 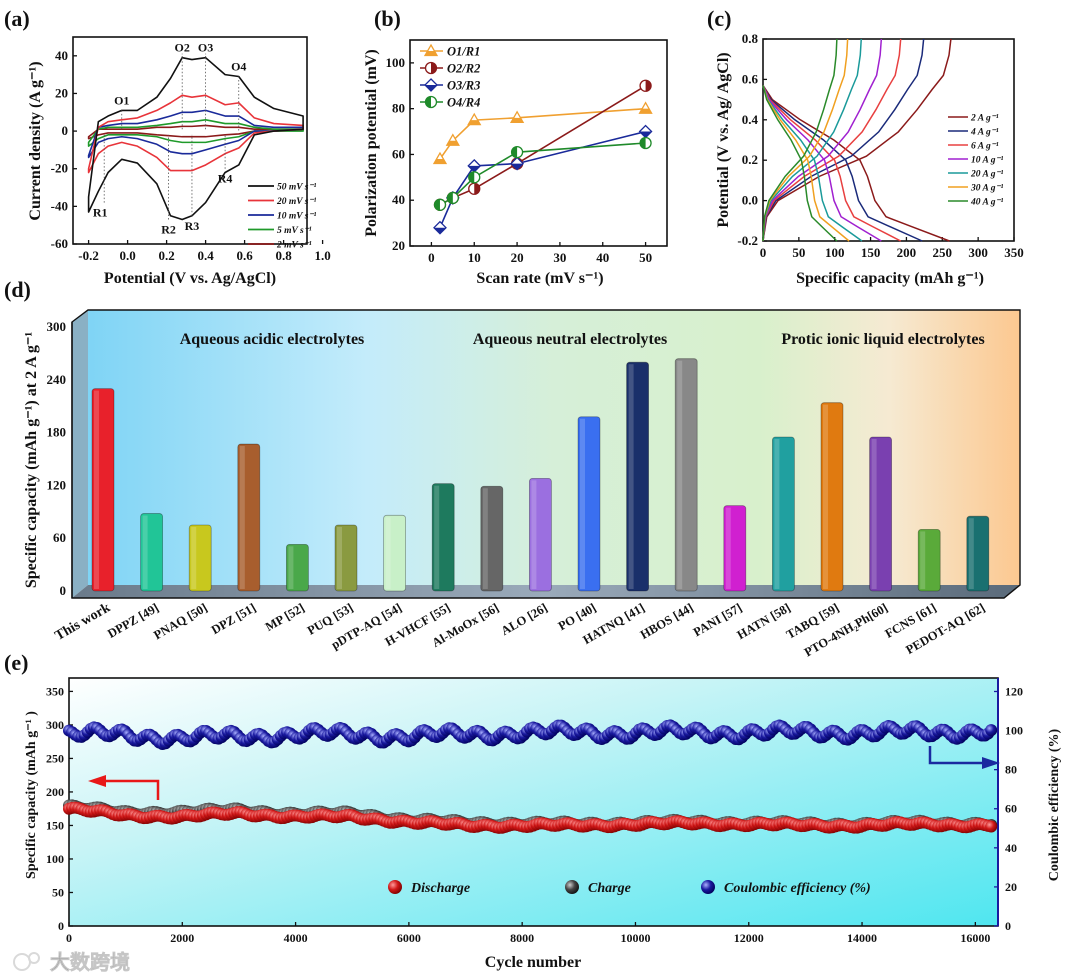 I want to click on category-label: HATN [58], so click(x=764, y=621).